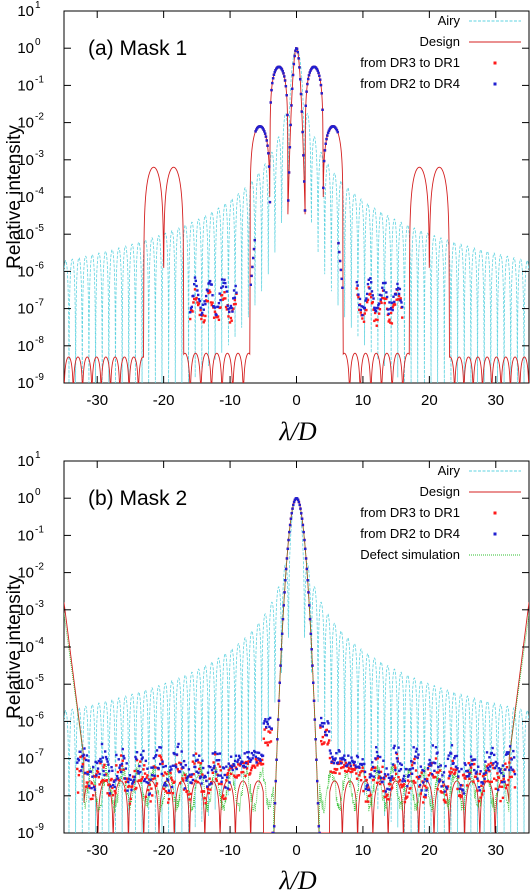 Image resolution: width=532 pixels, height=895 pixels. Describe the element at coordinates (230, 400) in the screenshot. I see `x-tick-label: -10` at that location.